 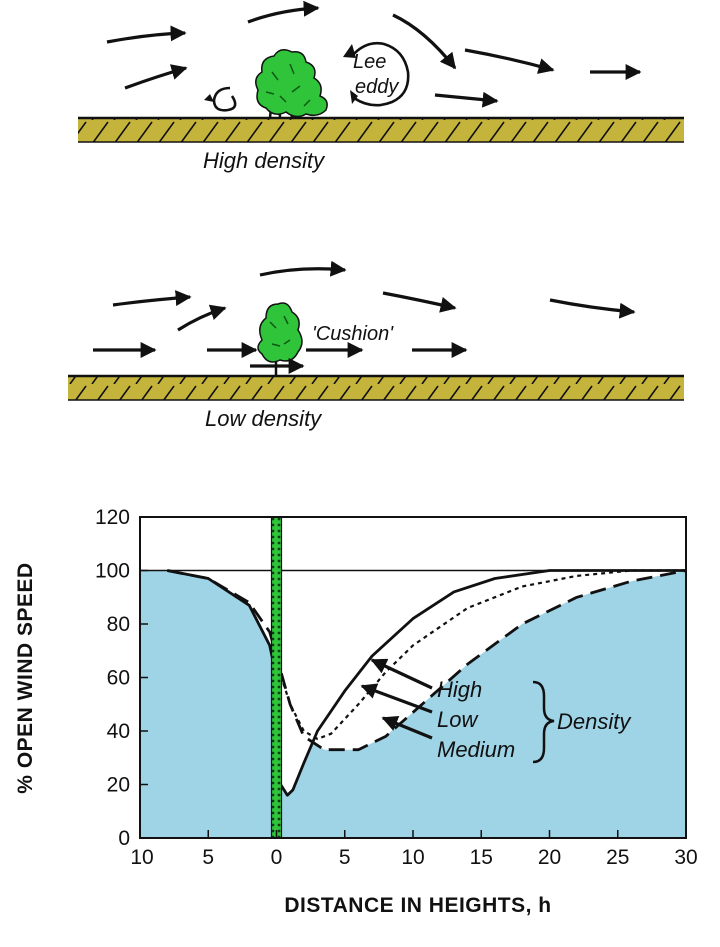 I want to click on high-density-caption: High density, so click(x=264, y=160).